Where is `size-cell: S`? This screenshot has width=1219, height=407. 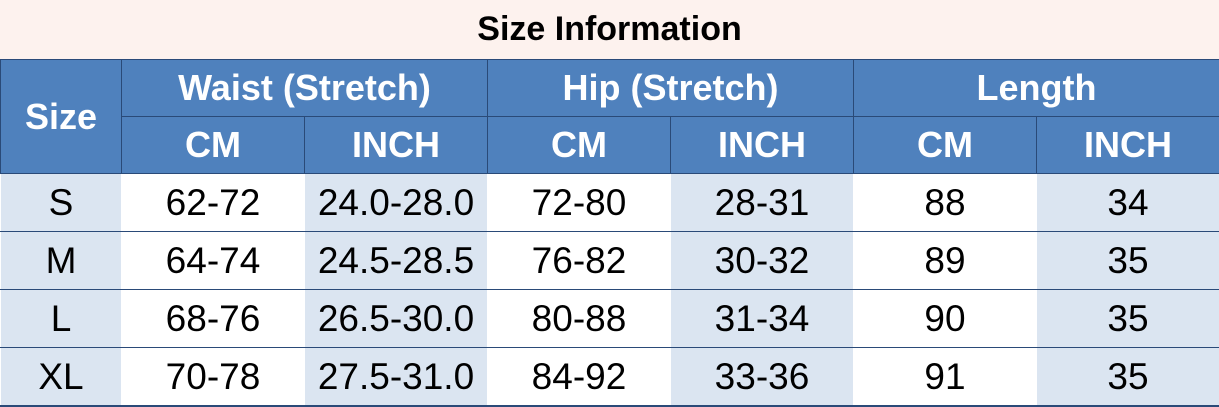
size-cell: S is located at coordinates (61, 203).